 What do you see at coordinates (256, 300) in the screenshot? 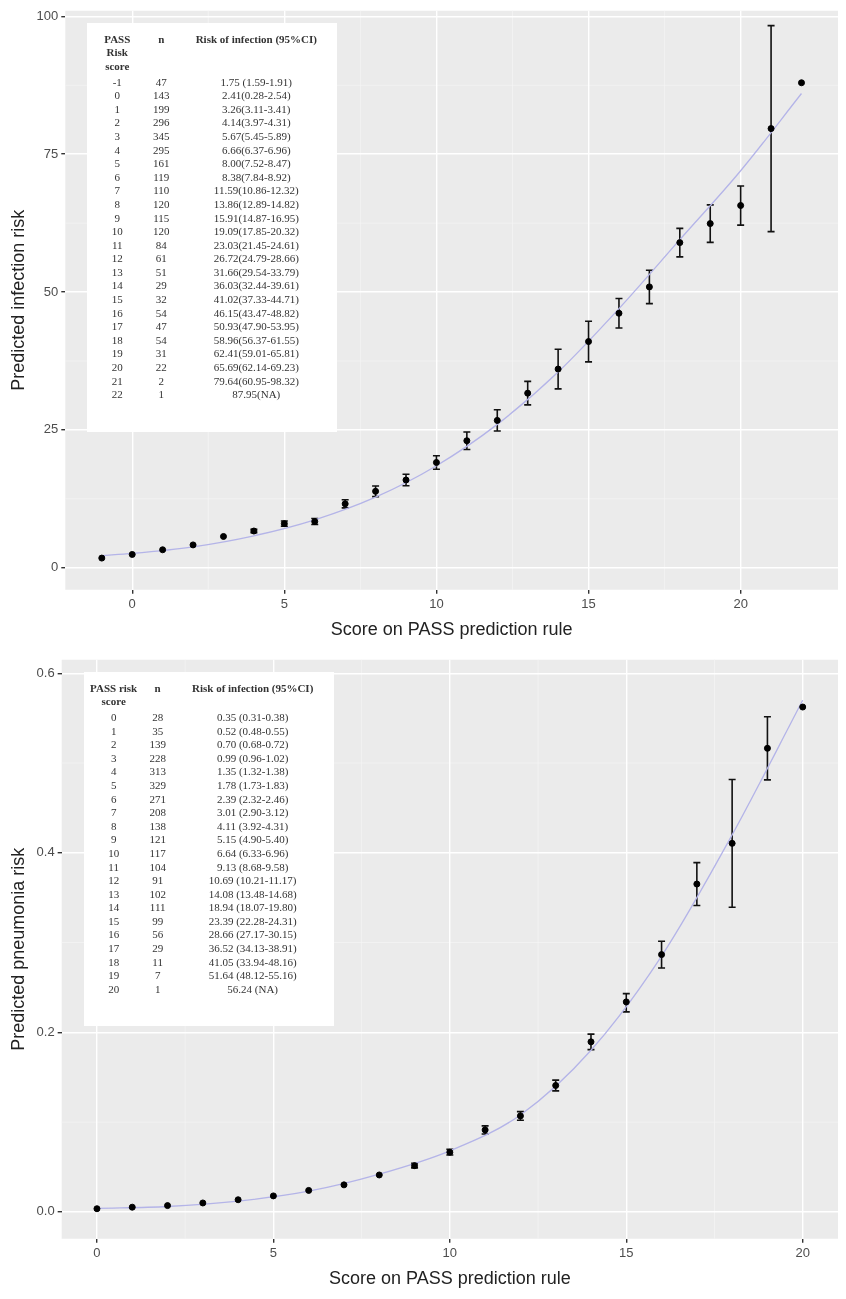
I see `annotation: 41.02(37.33-44.71)` at bounding box center [256, 300].